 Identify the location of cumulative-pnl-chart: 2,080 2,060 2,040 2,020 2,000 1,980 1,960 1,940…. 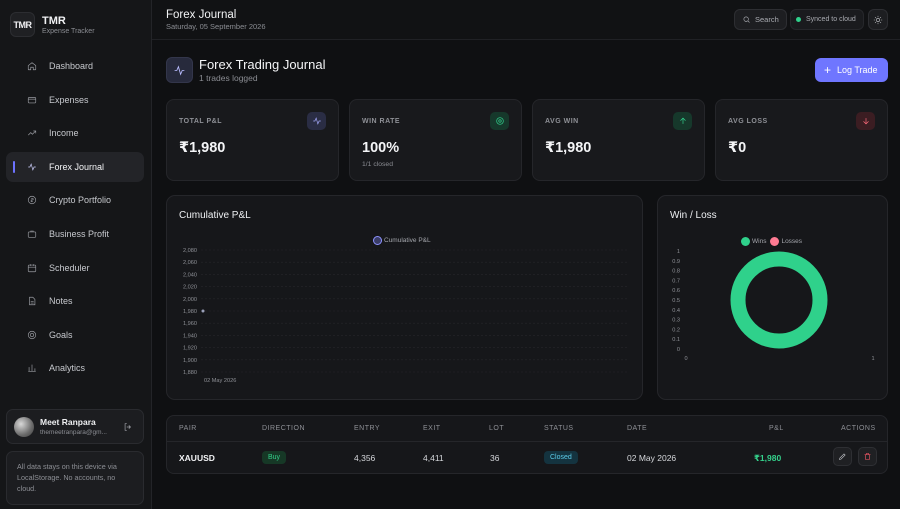
(406, 316).